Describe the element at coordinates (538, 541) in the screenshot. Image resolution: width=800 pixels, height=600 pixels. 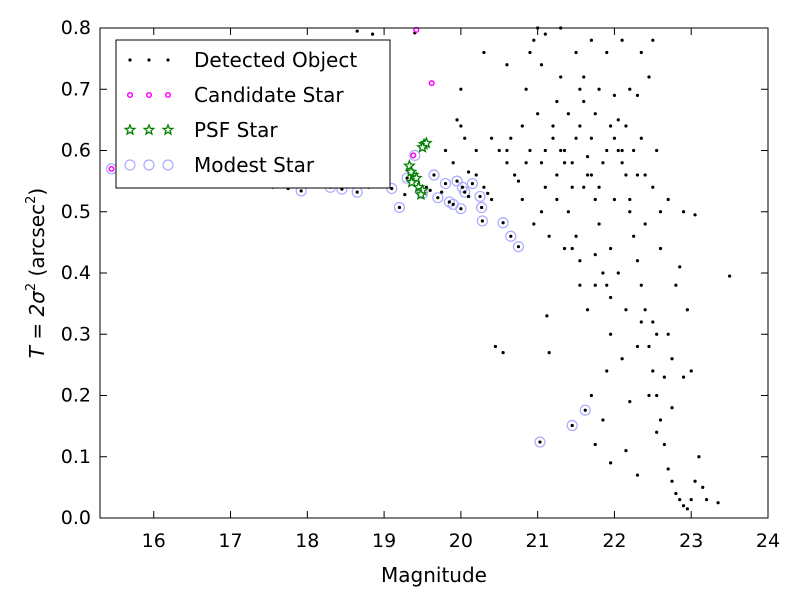
I see `x-tick-label: 21` at that location.